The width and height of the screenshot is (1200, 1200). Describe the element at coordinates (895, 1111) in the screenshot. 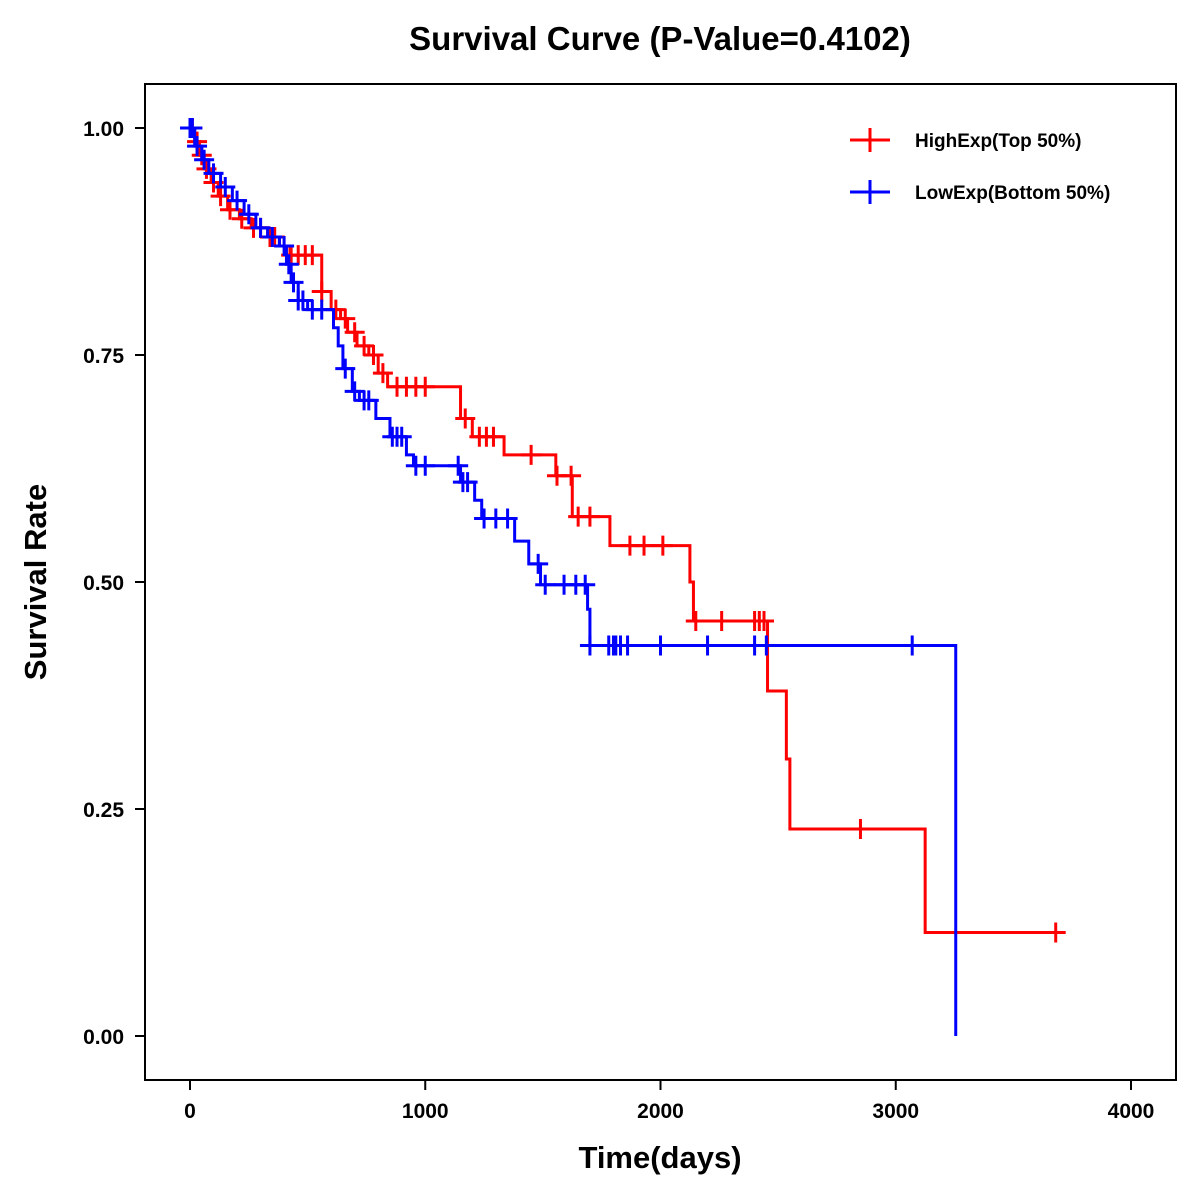

I see `x-tick-label: 3000` at that location.